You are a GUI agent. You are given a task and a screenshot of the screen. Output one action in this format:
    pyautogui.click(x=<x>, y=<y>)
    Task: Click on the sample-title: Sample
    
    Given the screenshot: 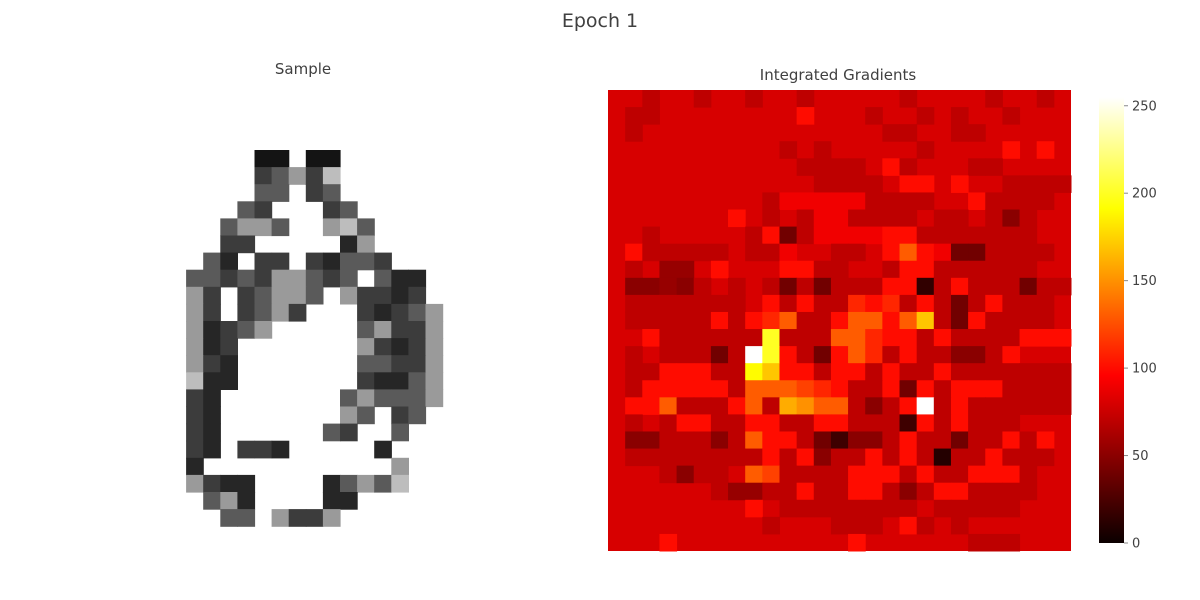 What is the action you would take?
    pyautogui.click(x=303, y=69)
    